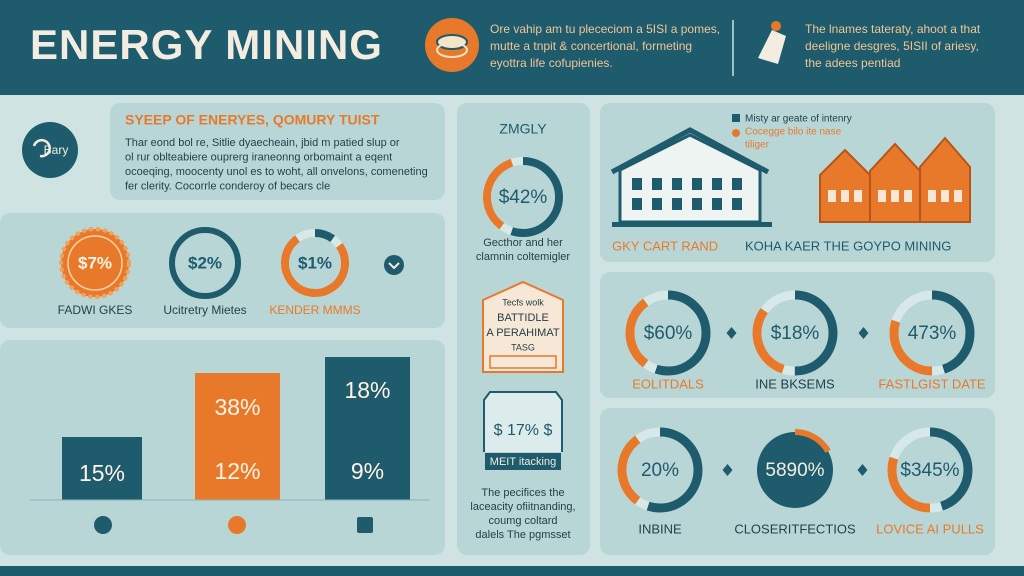 This screenshot has width=1024, height=576. Describe the element at coordinates (367, 471) in the screenshot. I see `bar-label: 9%` at that location.